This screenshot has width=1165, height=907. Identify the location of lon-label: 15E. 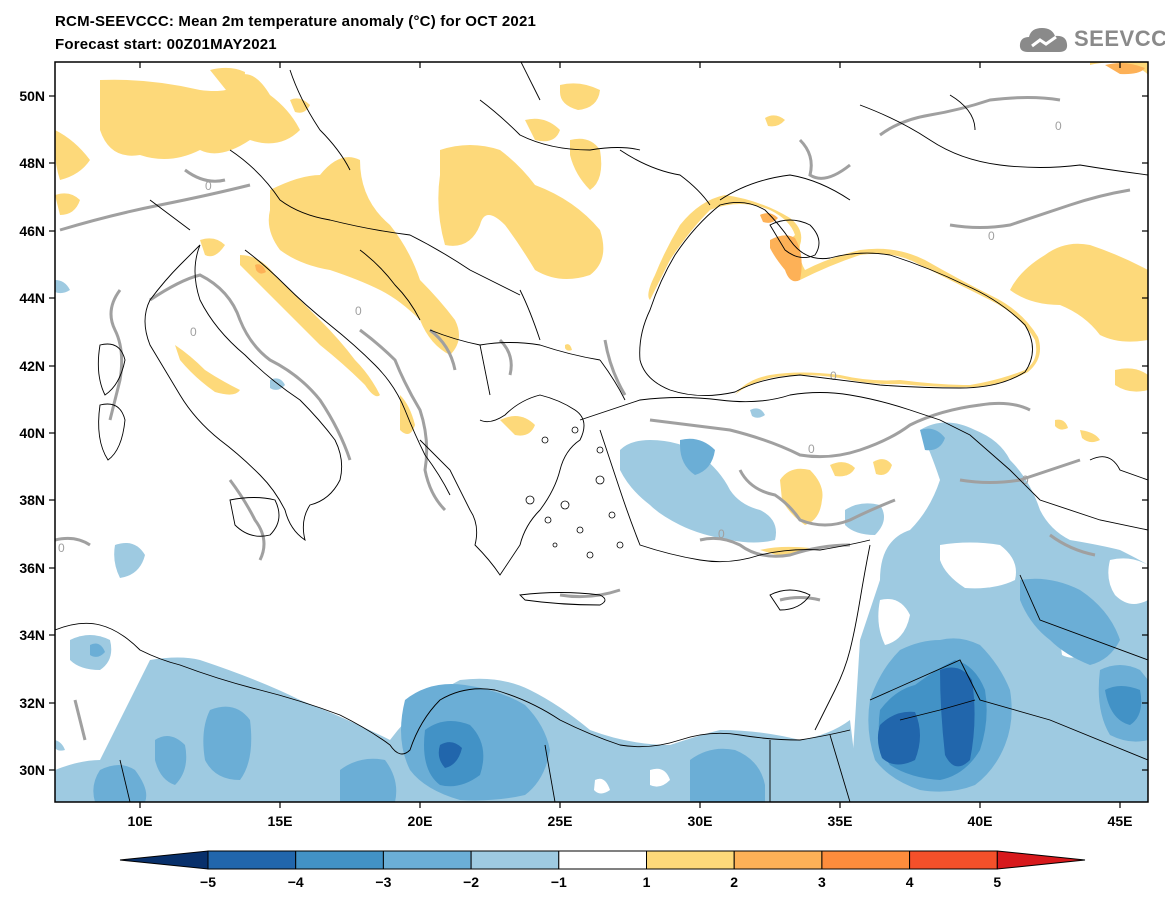
(280, 821).